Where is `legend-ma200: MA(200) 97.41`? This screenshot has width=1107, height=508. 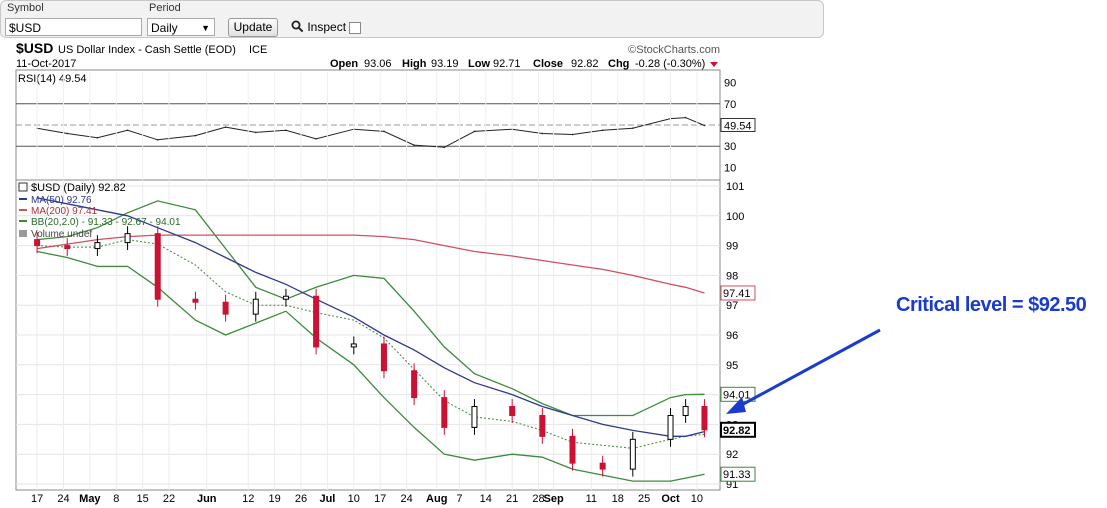 legend-ma200: MA(200) 97.41 is located at coordinates (64, 211).